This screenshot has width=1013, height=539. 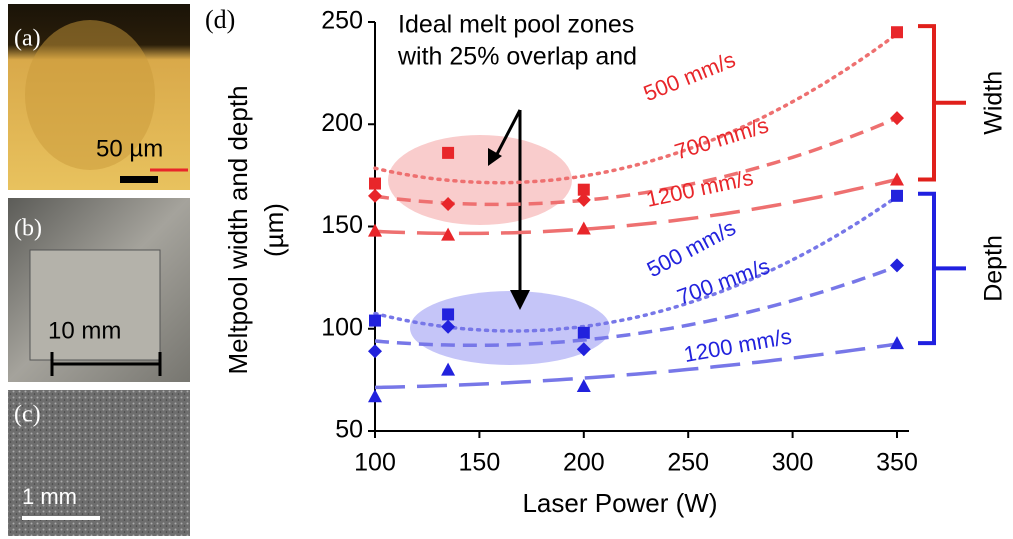 I want to click on panel-label: (c), so click(x=27, y=415).